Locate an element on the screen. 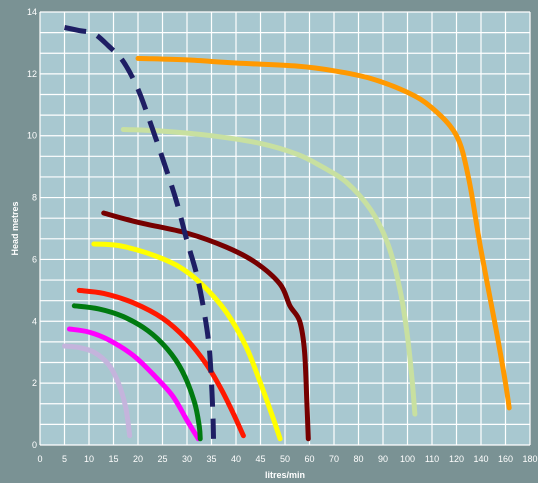  x-tick-label: 45 is located at coordinates (260, 459).